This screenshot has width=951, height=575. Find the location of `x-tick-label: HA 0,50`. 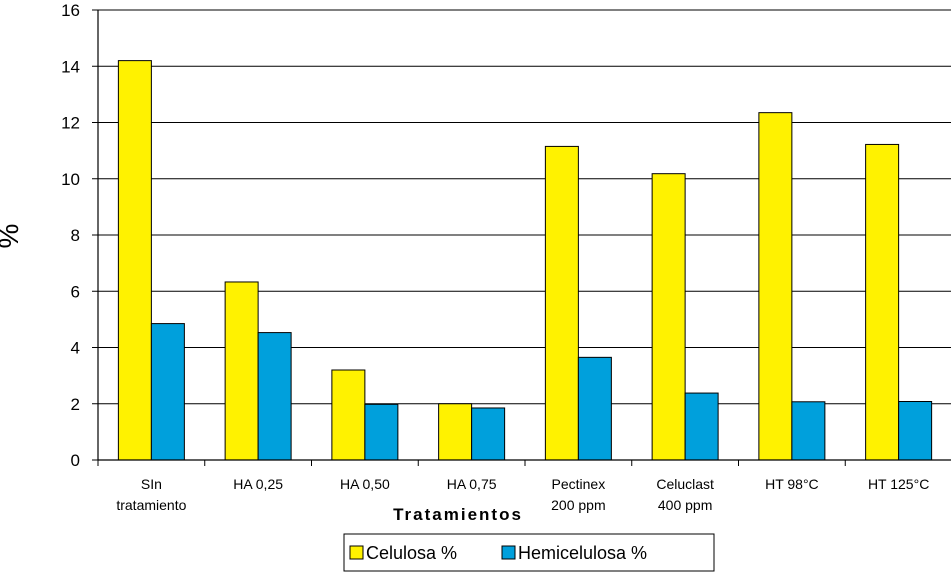

x-tick-label: HA 0,50 is located at coordinates (365, 484).